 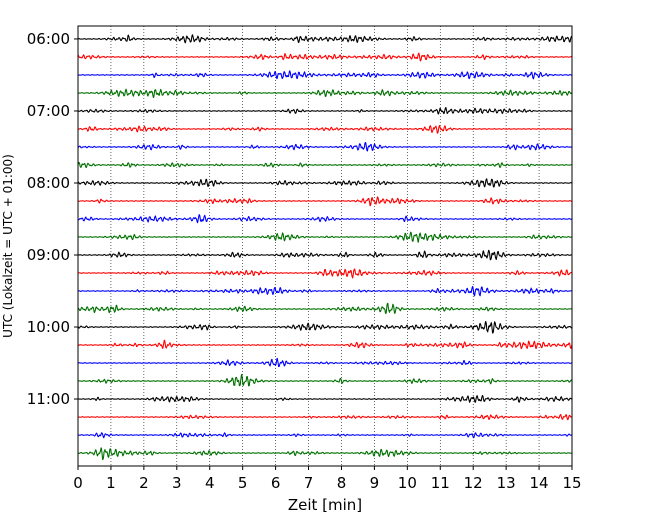 What do you see at coordinates (48, 183) in the screenshot?
I see `y-tick-label: 08:00` at bounding box center [48, 183].